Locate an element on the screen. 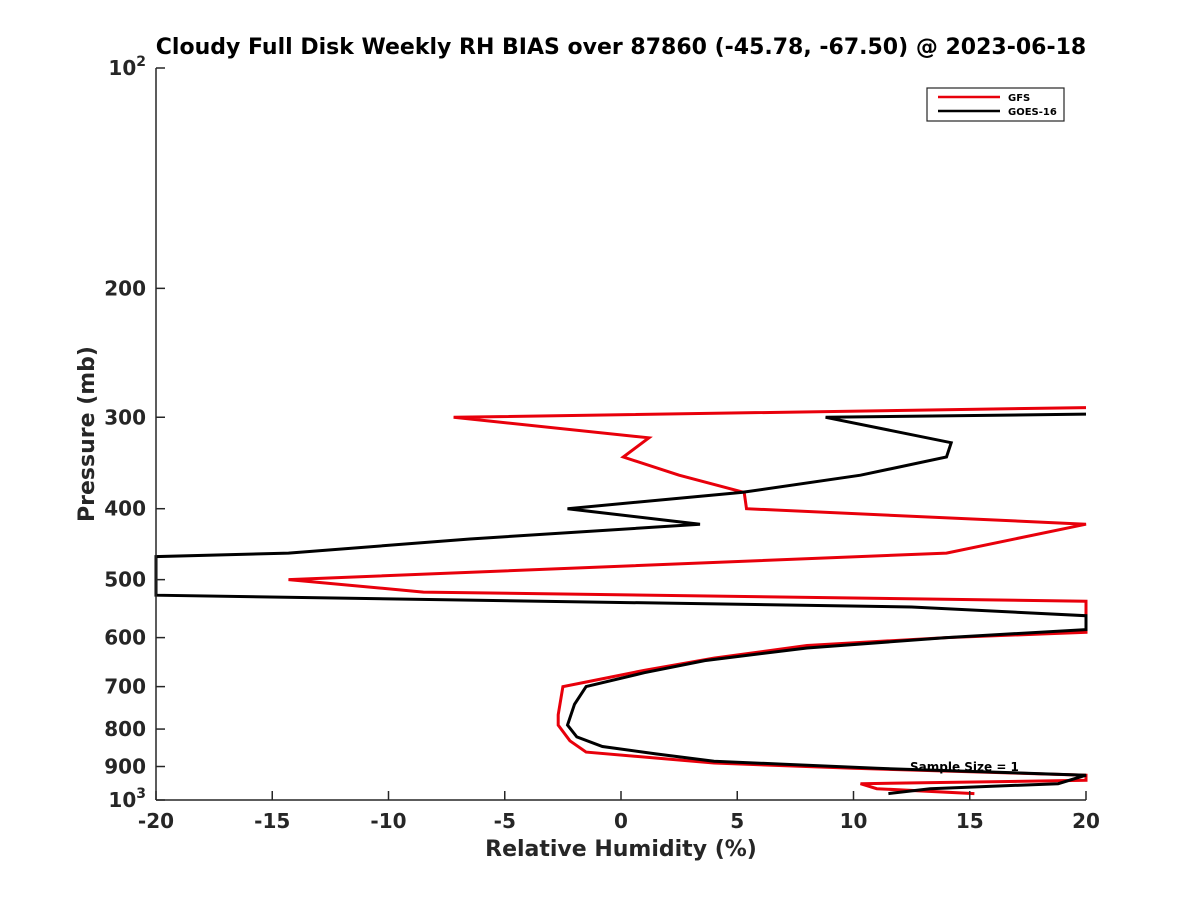 This screenshot has width=1200, height=900. x-tick-label: 5 is located at coordinates (737, 821).